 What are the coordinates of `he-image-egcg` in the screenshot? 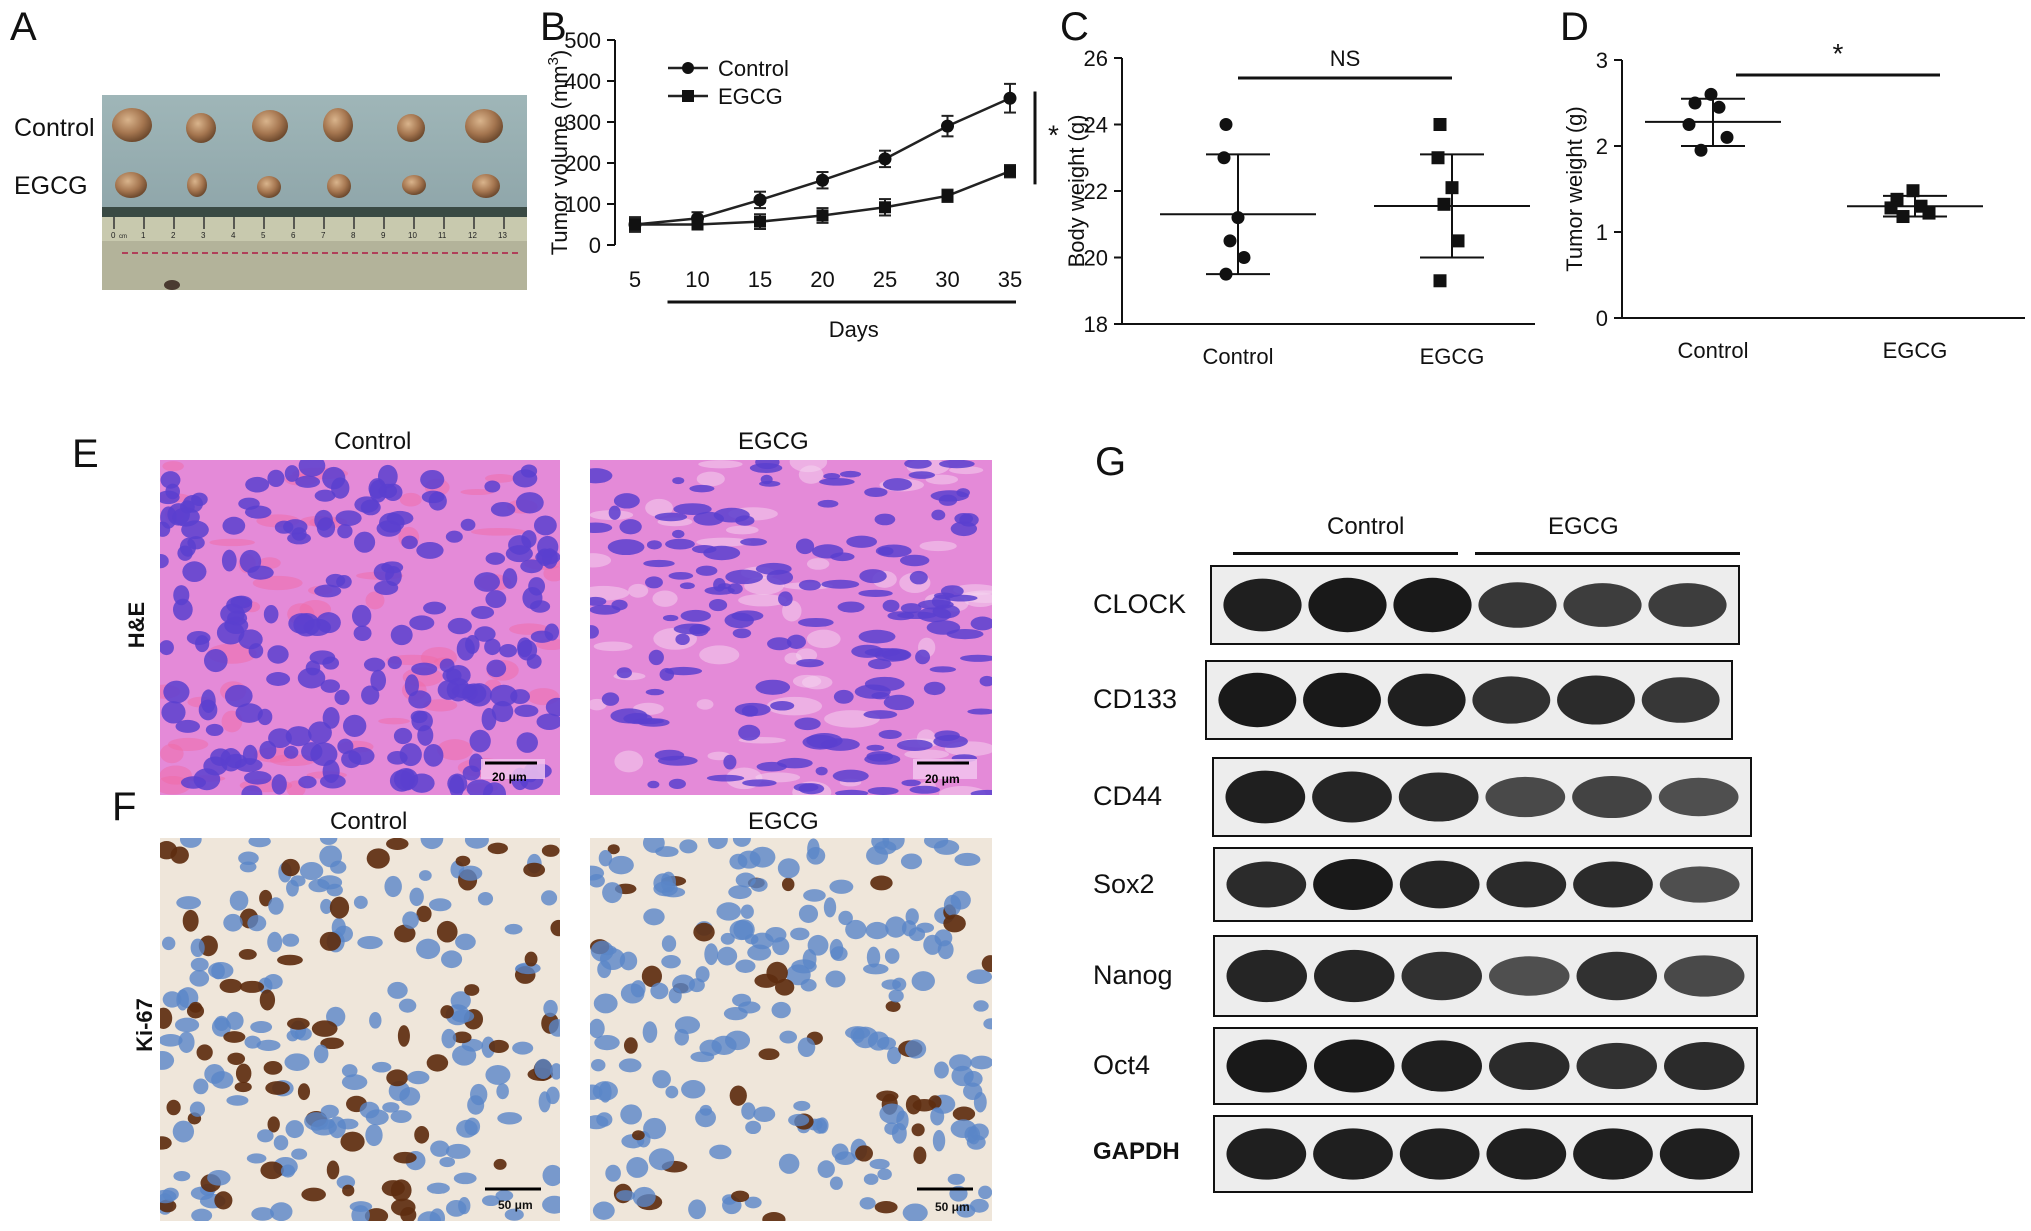 It's located at (791, 627).